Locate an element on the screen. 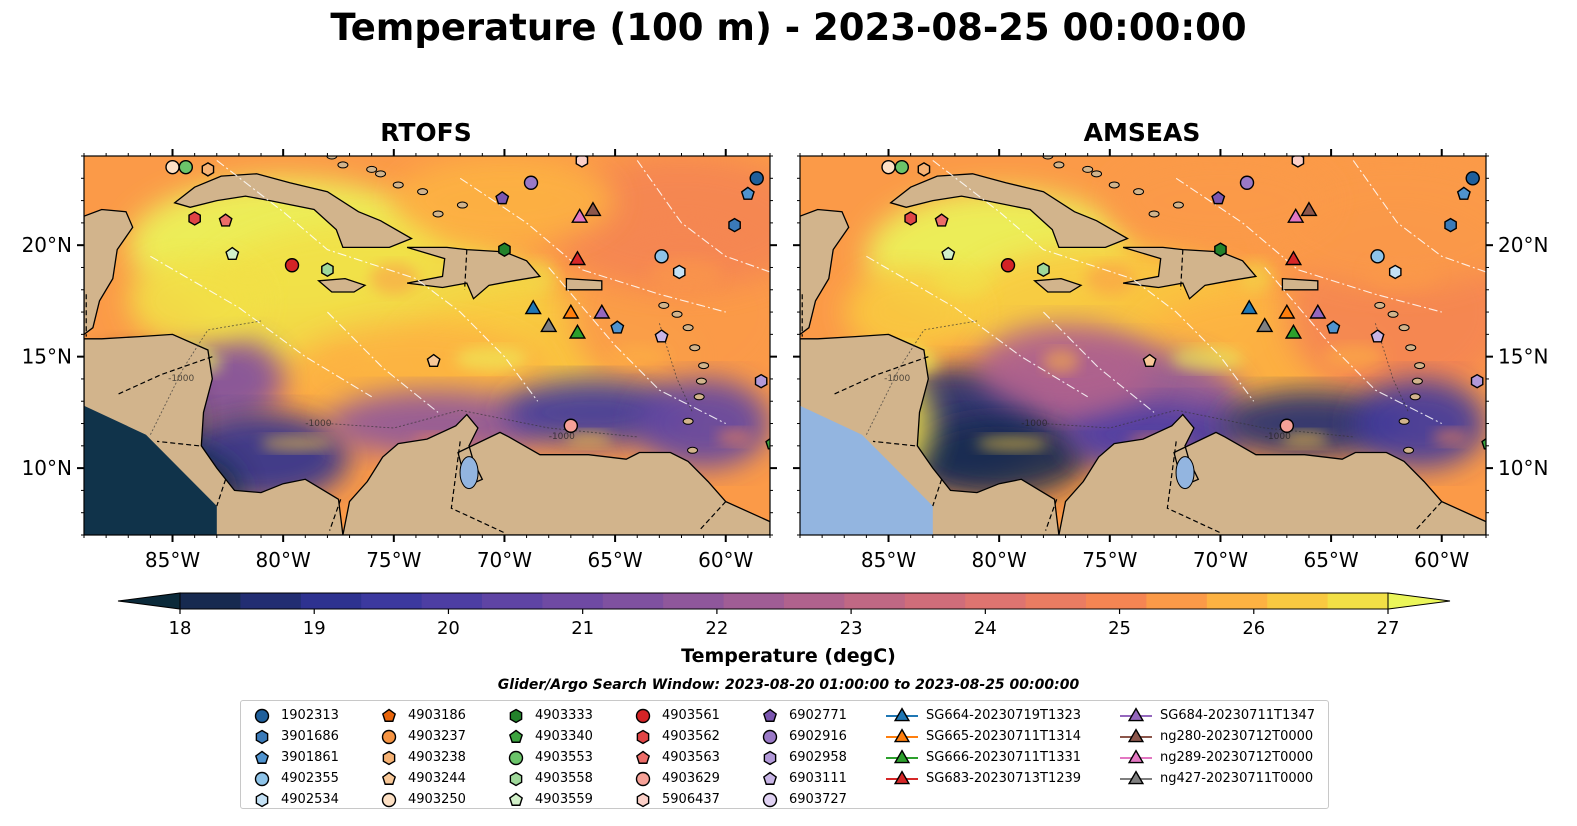  legend-item: 4903629 is located at coordinates (675, 778).